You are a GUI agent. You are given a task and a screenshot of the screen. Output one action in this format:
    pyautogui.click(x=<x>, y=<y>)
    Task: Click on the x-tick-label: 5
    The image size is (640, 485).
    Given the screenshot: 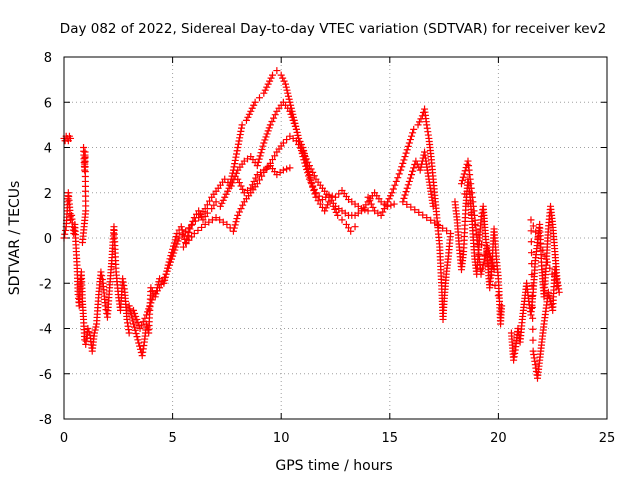 What is the action you would take?
    pyautogui.click(x=172, y=438)
    